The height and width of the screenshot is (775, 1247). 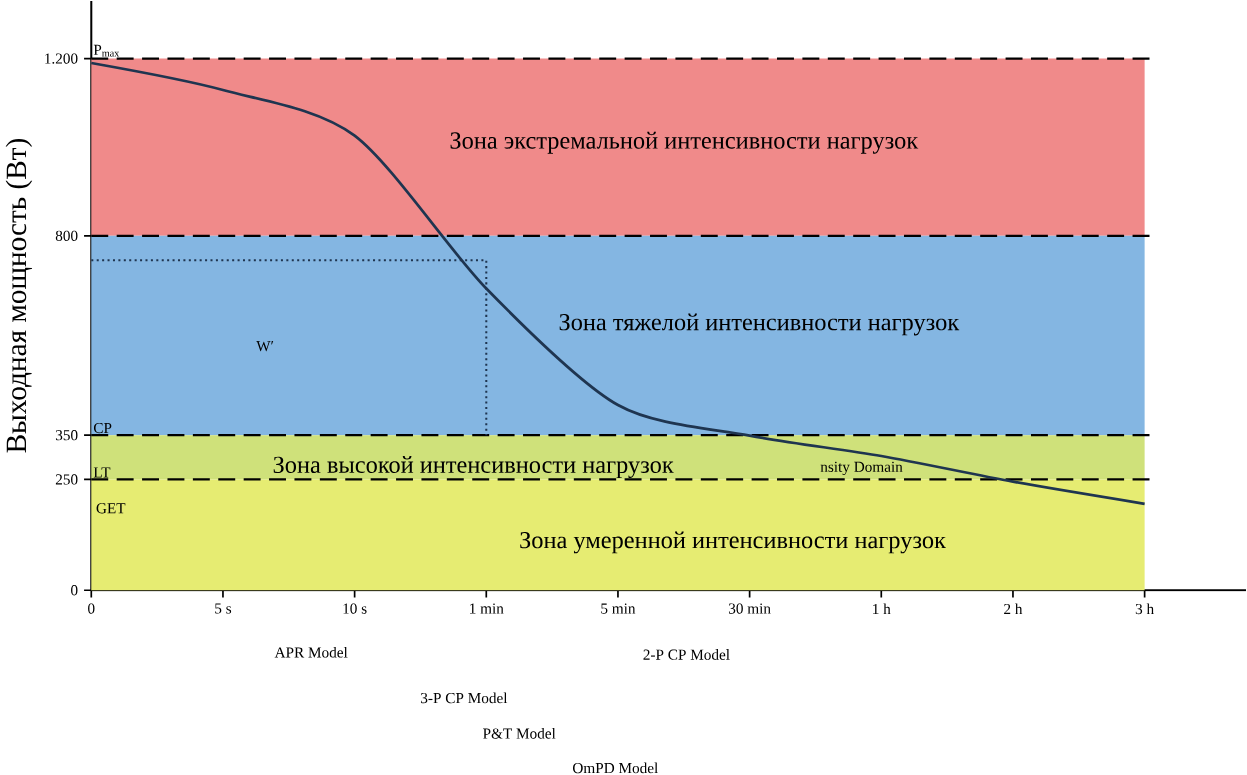 I want to click on y-tick-label: 1.200, so click(x=61, y=58).